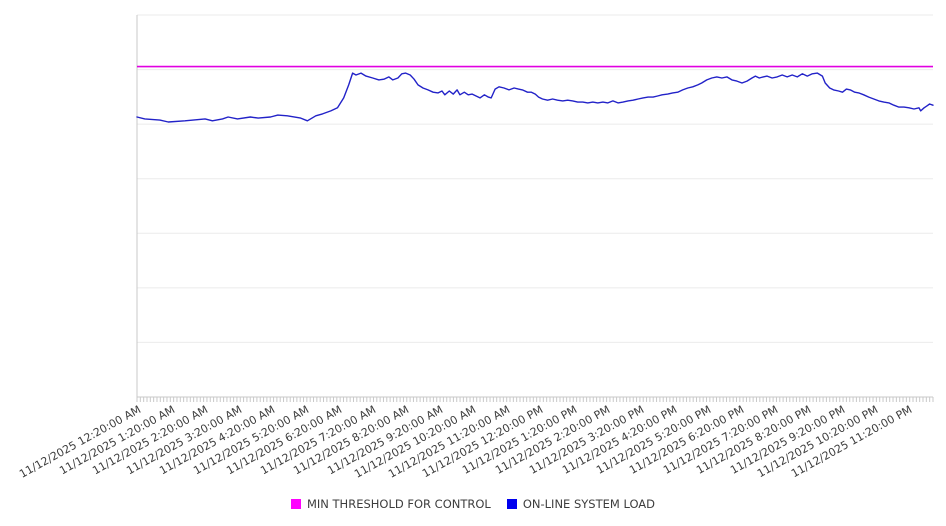  Describe the element at coordinates (589, 504) in the screenshot. I see `legend-label-online-system-load: ON-LINE SYSTEM LOAD` at that location.